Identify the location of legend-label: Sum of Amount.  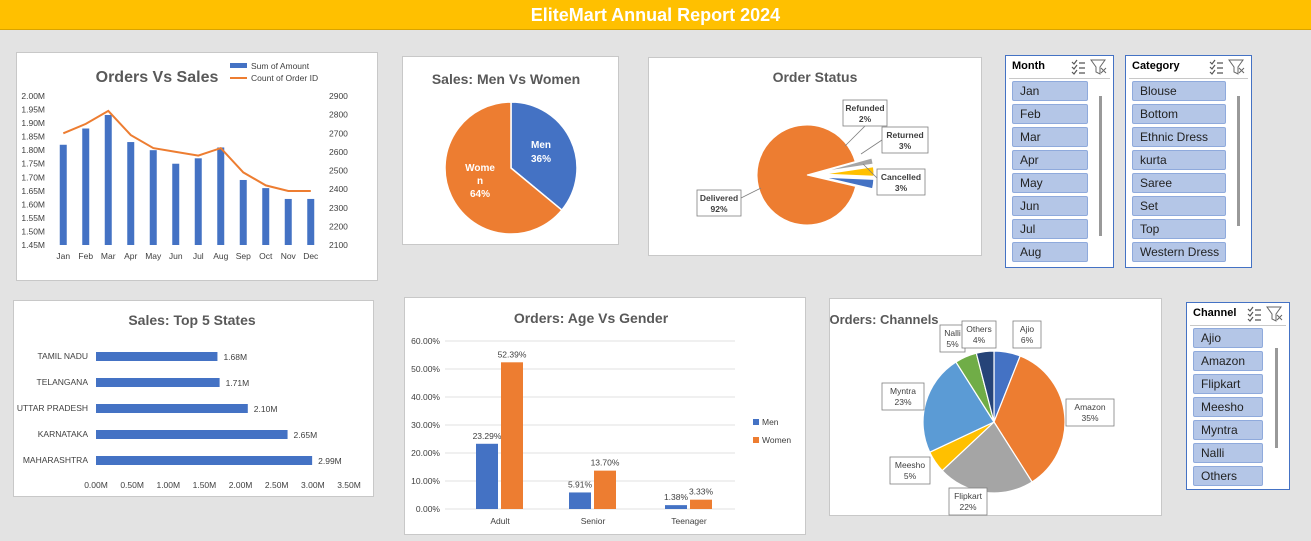
(280, 66).